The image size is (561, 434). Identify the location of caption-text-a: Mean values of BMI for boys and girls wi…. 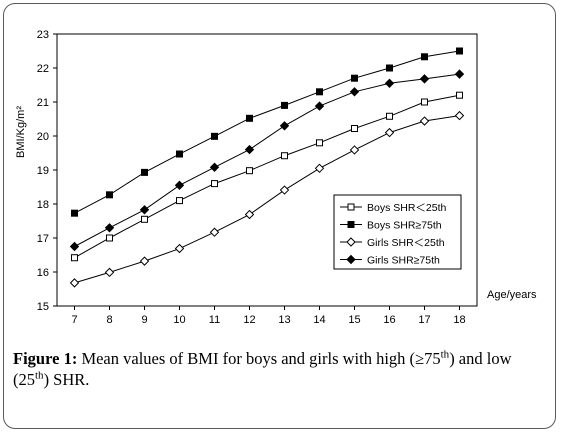
(259, 358).